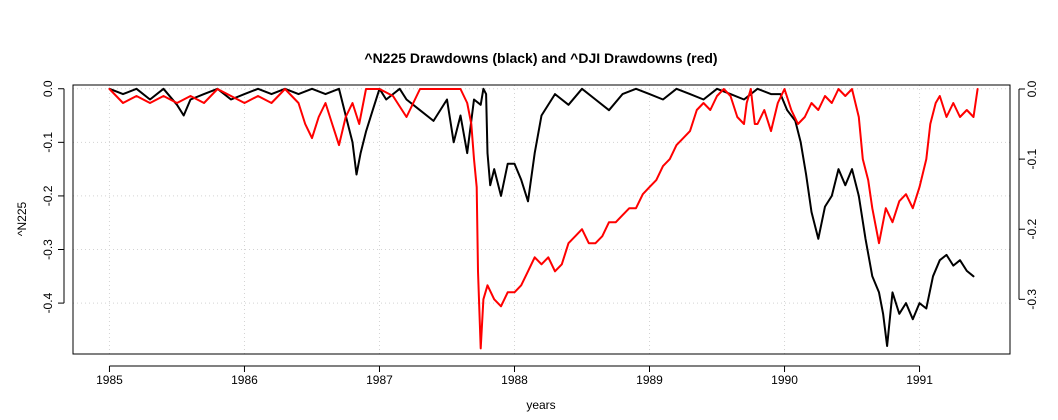  What do you see at coordinates (22, 219) in the screenshot?
I see `y-axis-label: ^N225` at bounding box center [22, 219].